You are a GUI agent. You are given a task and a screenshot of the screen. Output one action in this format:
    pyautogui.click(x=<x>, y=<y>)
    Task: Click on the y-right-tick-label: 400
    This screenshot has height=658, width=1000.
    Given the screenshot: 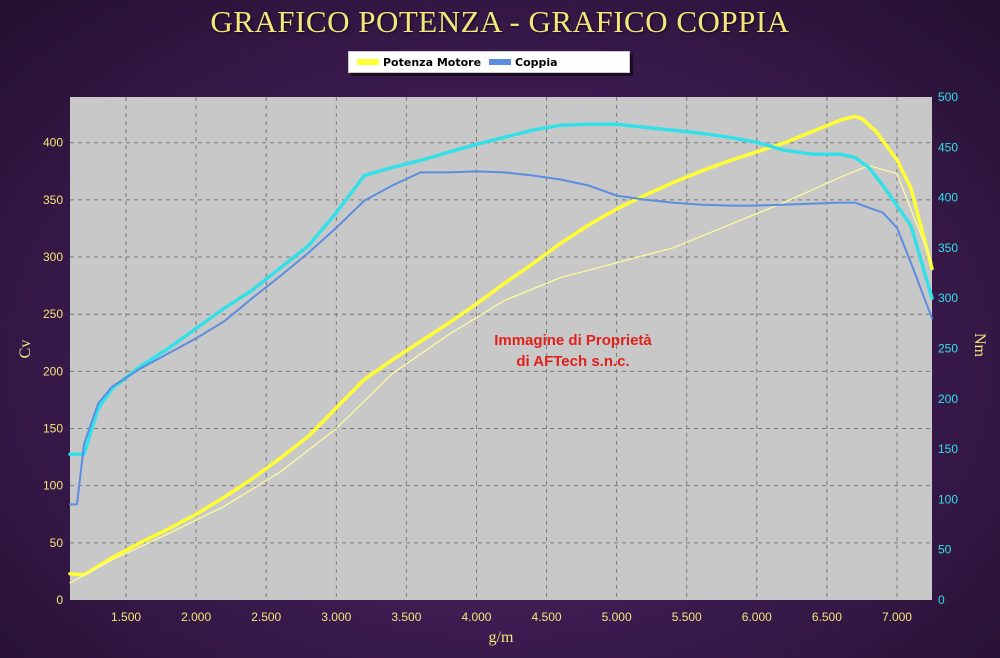 What is the action you would take?
    pyautogui.click(x=948, y=198)
    